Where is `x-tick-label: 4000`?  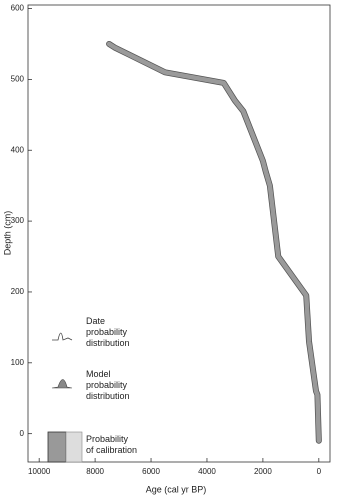
x-tick-label: 4000 is located at coordinates (207, 471).